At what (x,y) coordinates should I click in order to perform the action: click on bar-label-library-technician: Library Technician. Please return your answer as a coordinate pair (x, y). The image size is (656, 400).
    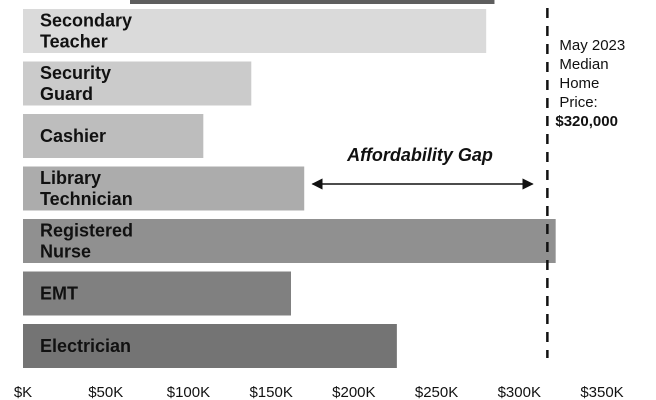
    Looking at the image, I should click on (86, 188).